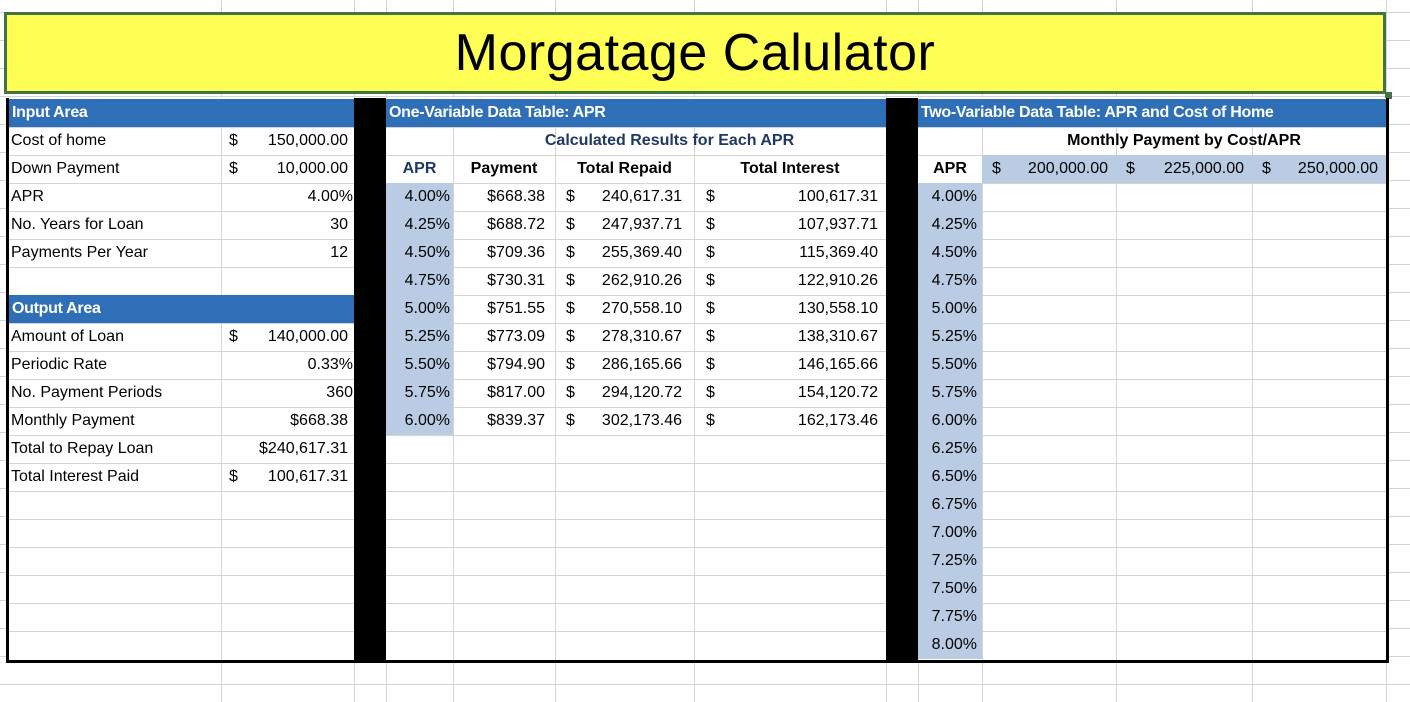 Image resolution: width=1410 pixels, height=702 pixels. Describe the element at coordinates (790, 309) in the screenshot. I see `one-var-total-interest-cell: 130,558.10 $` at that location.